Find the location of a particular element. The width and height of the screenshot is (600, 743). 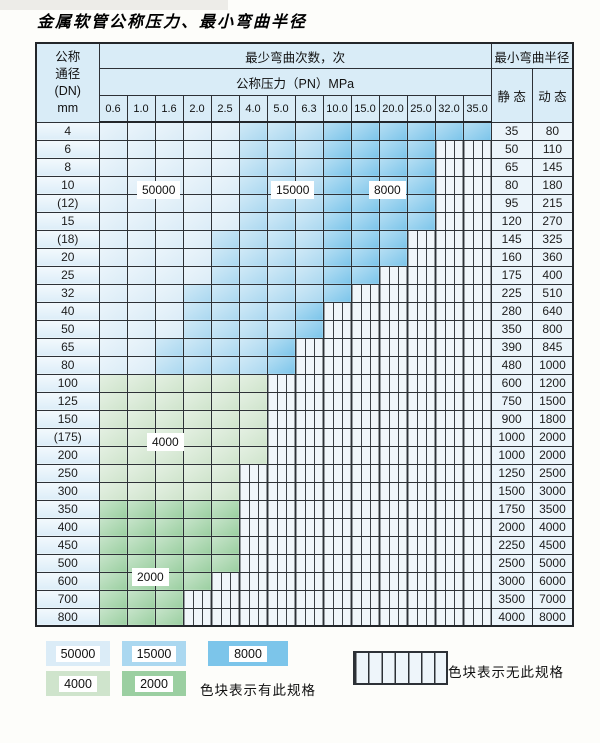

static-radius-cell: 80 is located at coordinates (511, 185).